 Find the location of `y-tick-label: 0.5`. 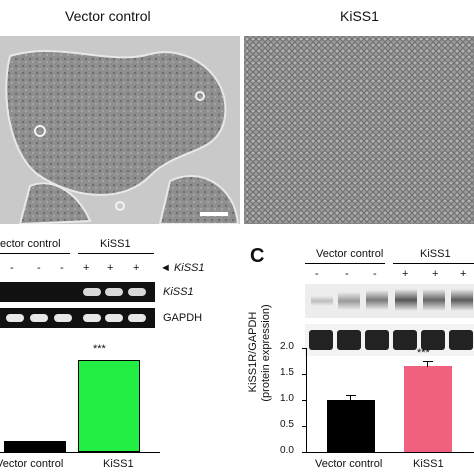

y-tick-label: 0.5 is located at coordinates (287, 424).